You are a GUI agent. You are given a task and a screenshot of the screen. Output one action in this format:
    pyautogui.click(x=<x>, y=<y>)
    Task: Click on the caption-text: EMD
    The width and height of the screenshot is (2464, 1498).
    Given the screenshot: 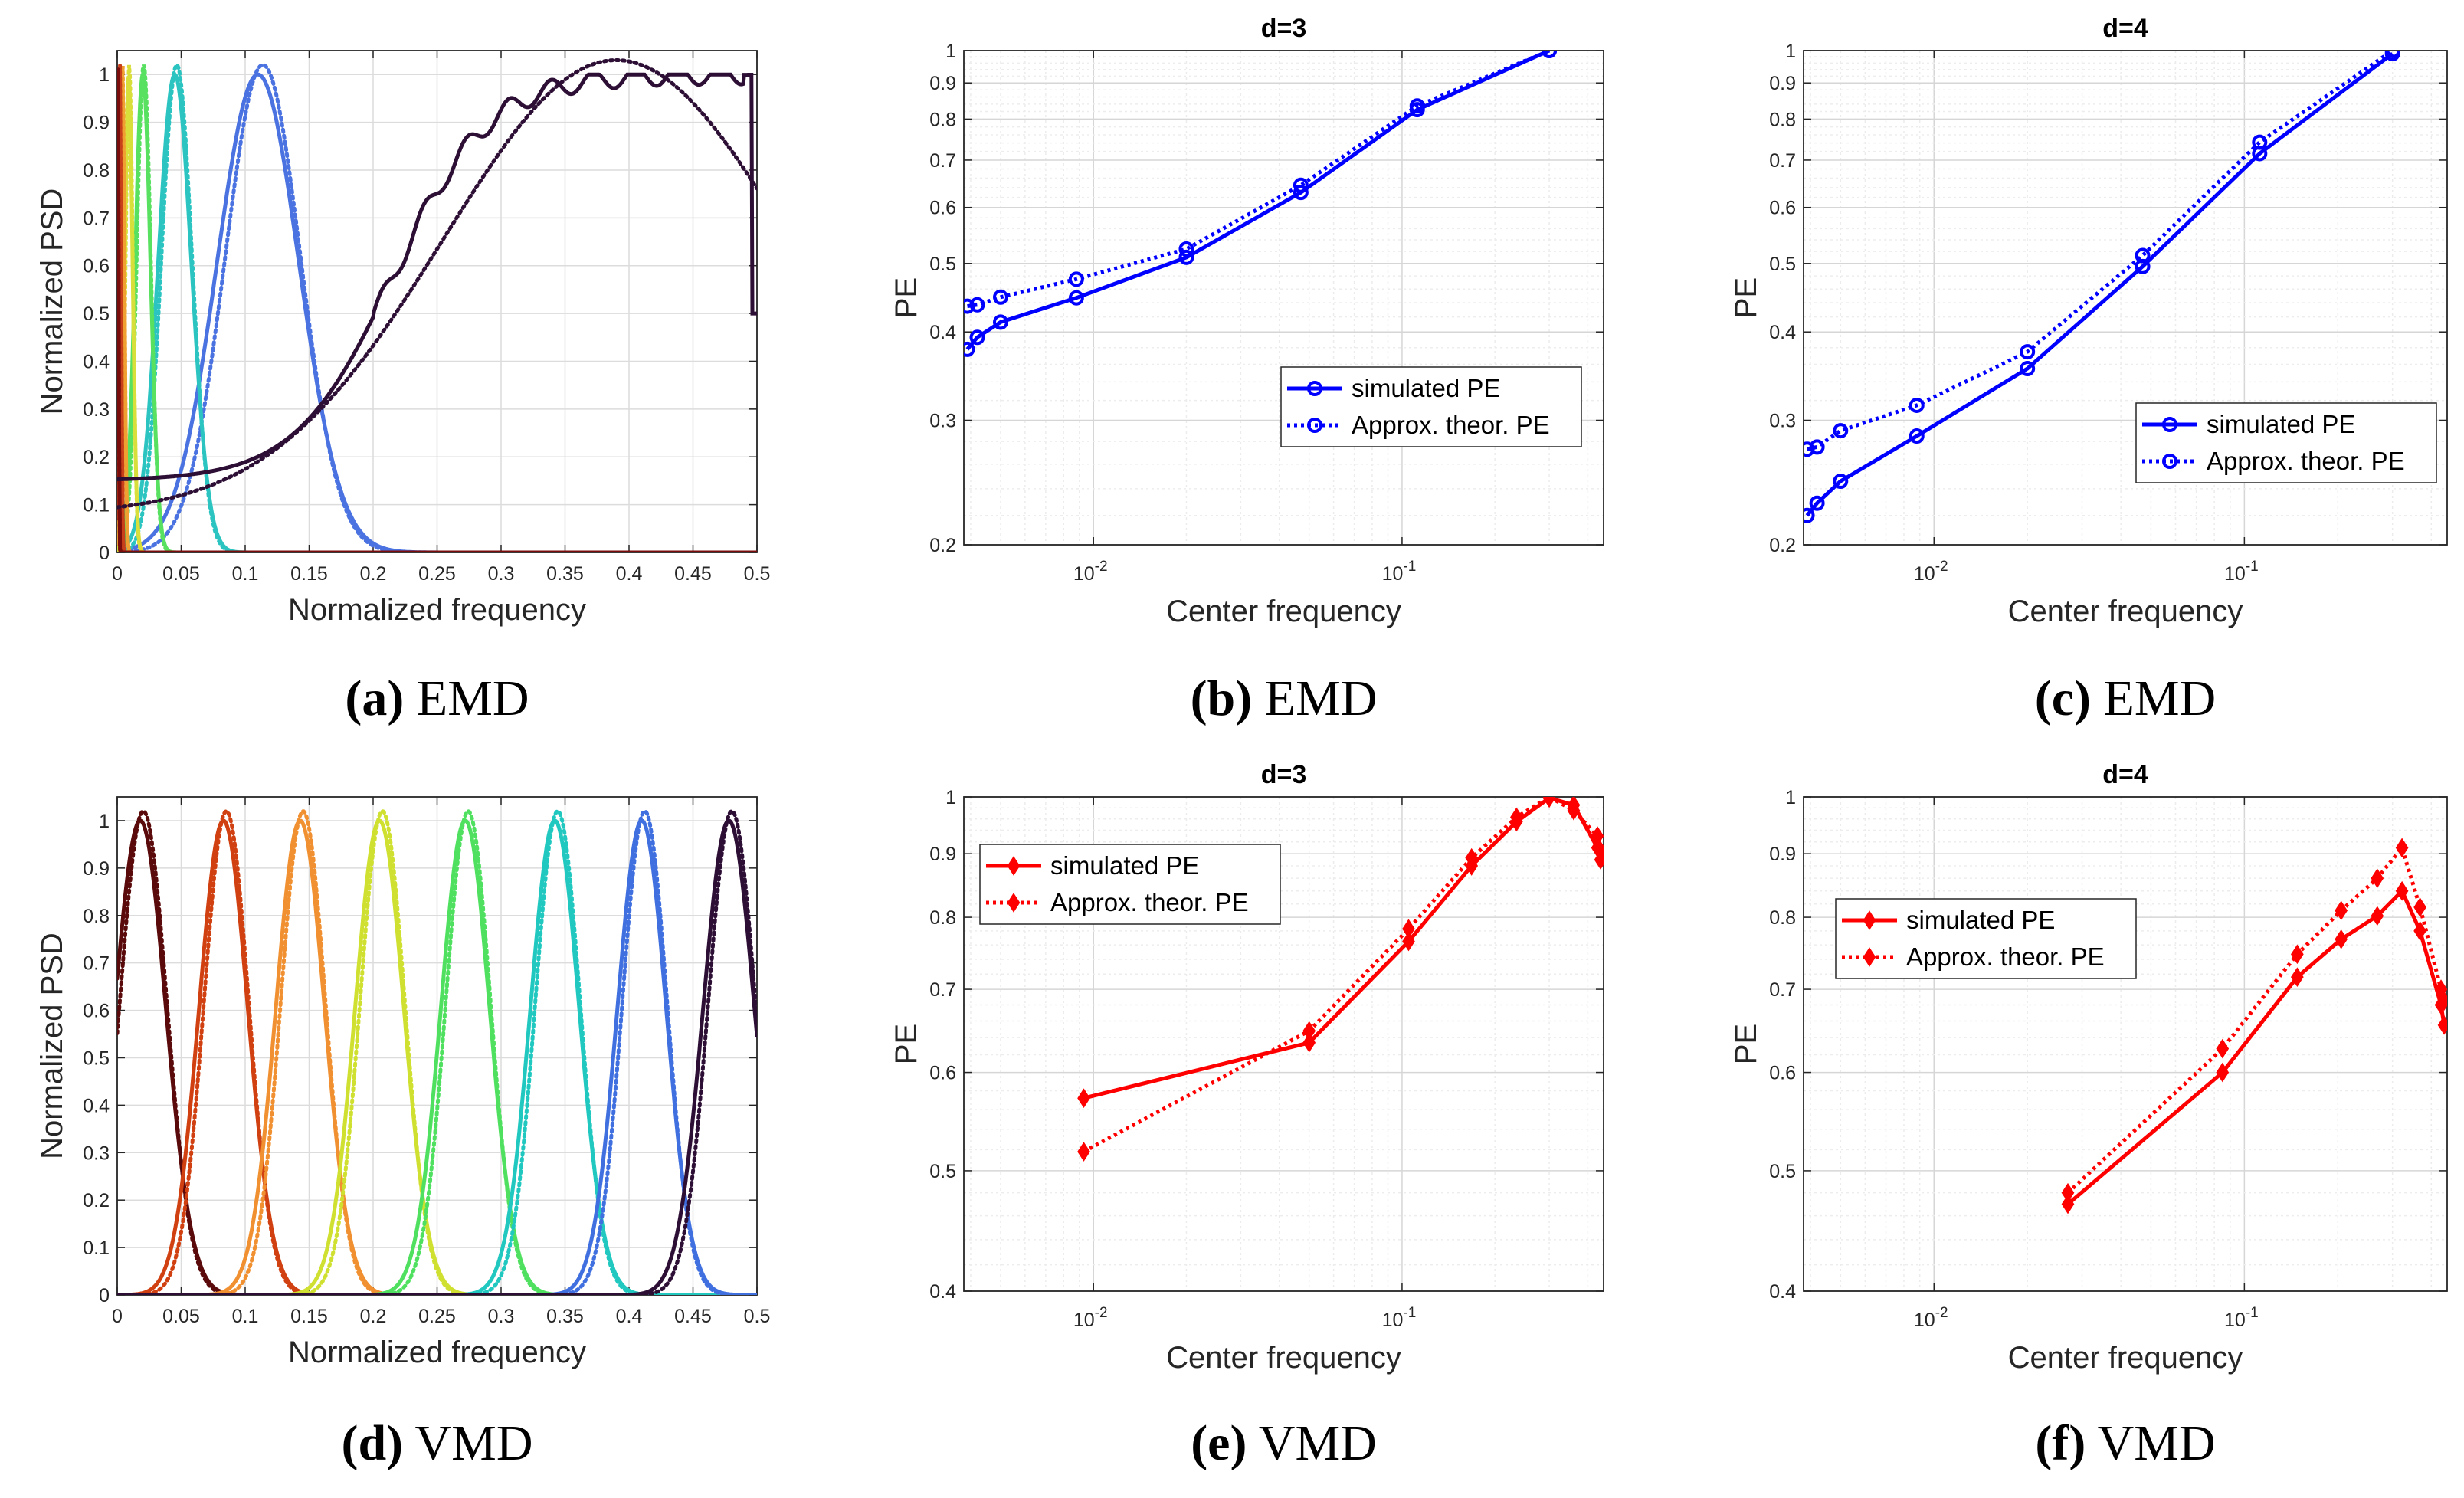 What is the action you would take?
    pyautogui.click(x=2153, y=698)
    